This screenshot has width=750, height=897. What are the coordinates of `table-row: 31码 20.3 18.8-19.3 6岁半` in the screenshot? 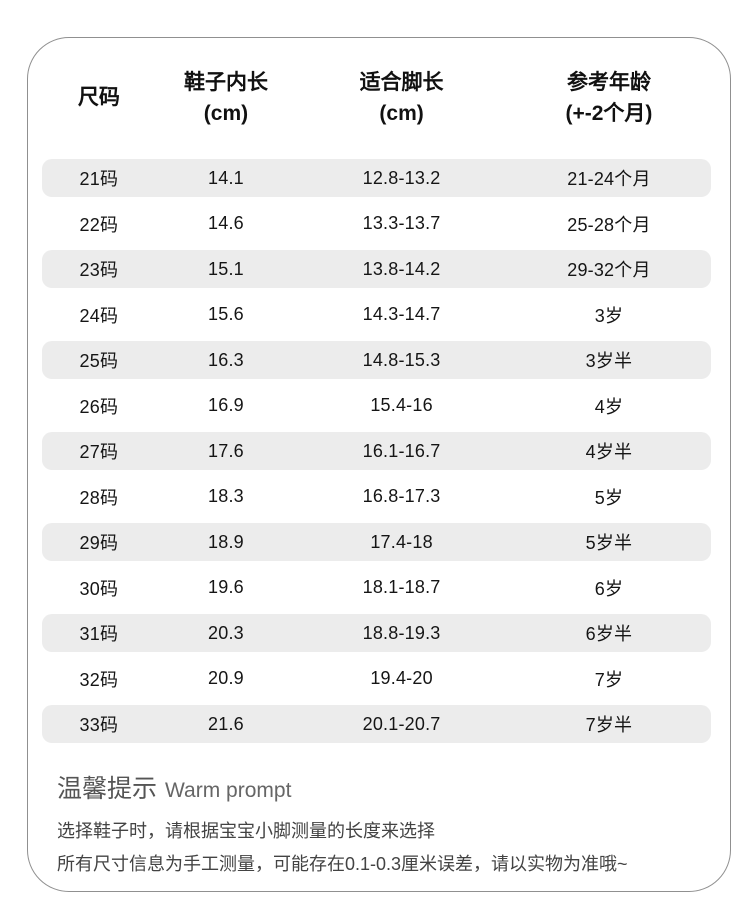 It's located at (376, 633).